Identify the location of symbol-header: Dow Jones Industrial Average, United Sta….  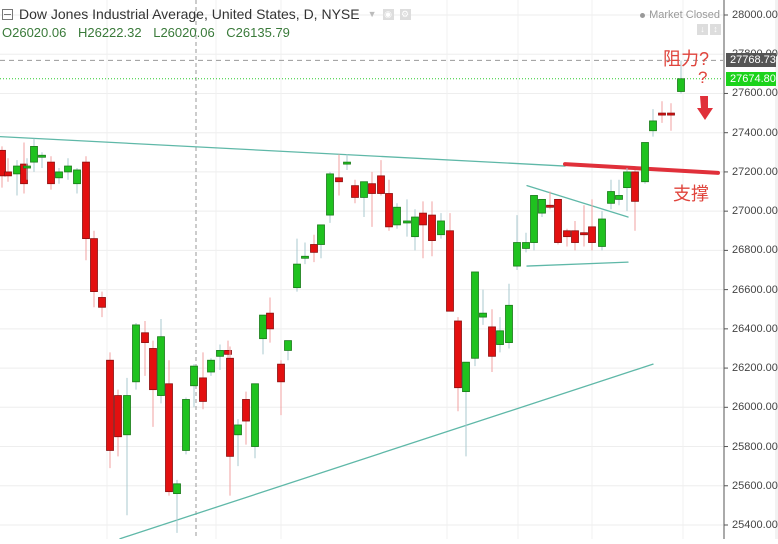
(206, 14).